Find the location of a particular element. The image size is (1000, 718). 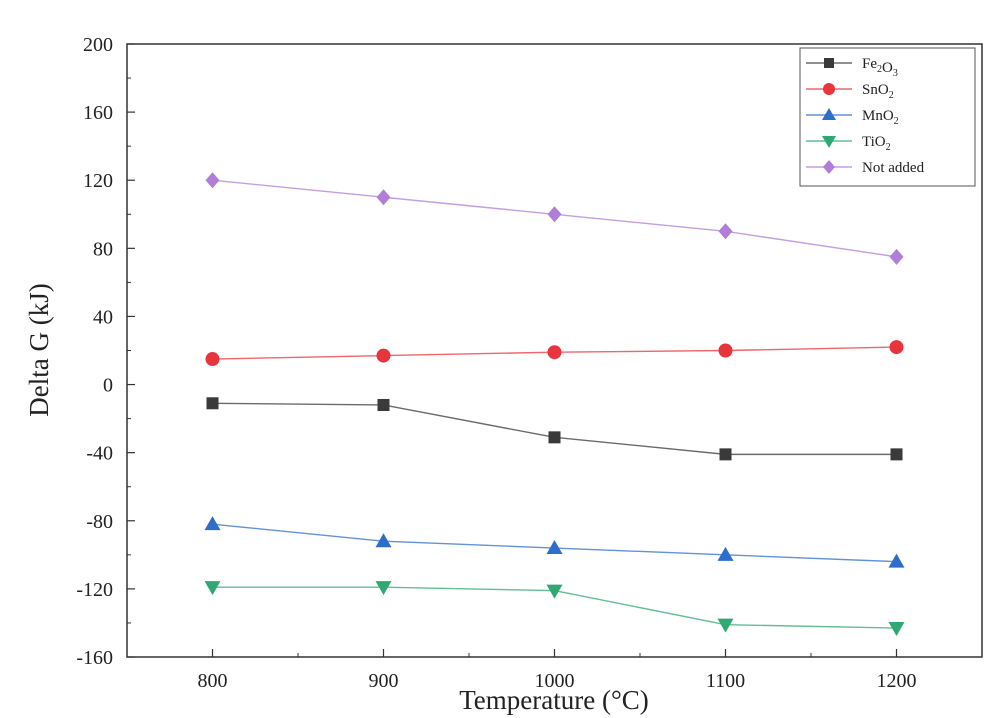

legend-item-4: Not added is located at coordinates (865, 168).